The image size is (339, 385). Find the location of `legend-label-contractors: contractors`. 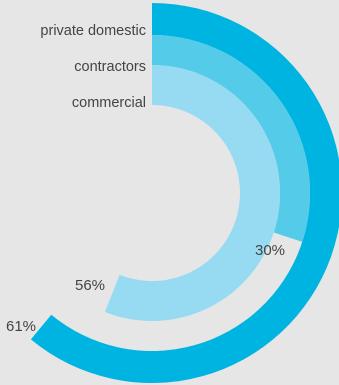

legend-label-contractors: contractors is located at coordinates (111, 66).